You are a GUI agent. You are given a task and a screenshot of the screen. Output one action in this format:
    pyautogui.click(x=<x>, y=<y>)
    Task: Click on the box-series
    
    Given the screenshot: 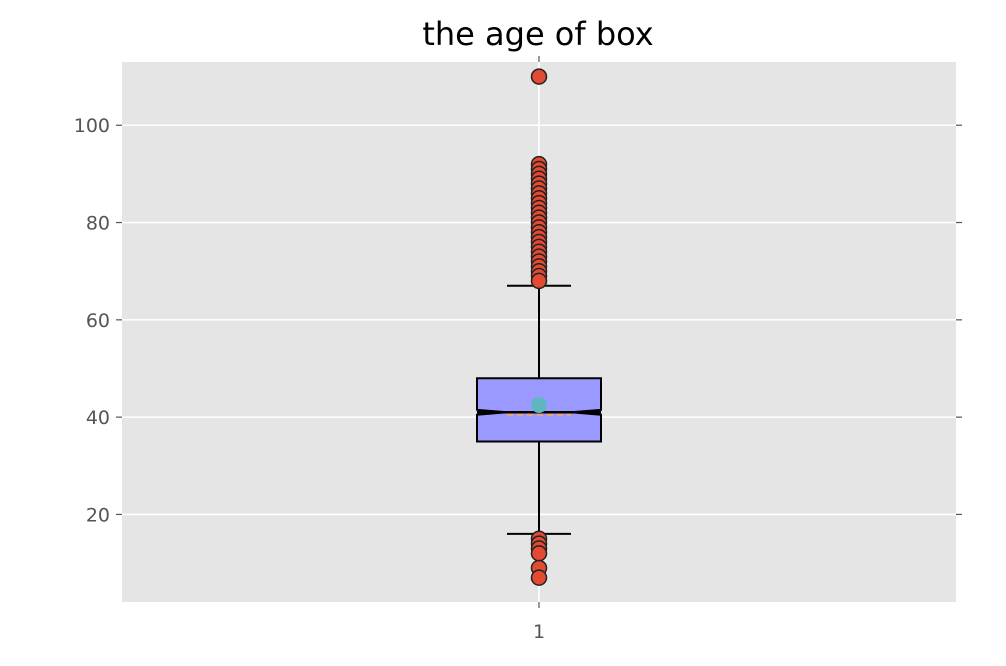 What is the action you would take?
    pyautogui.click(x=539, y=327)
    